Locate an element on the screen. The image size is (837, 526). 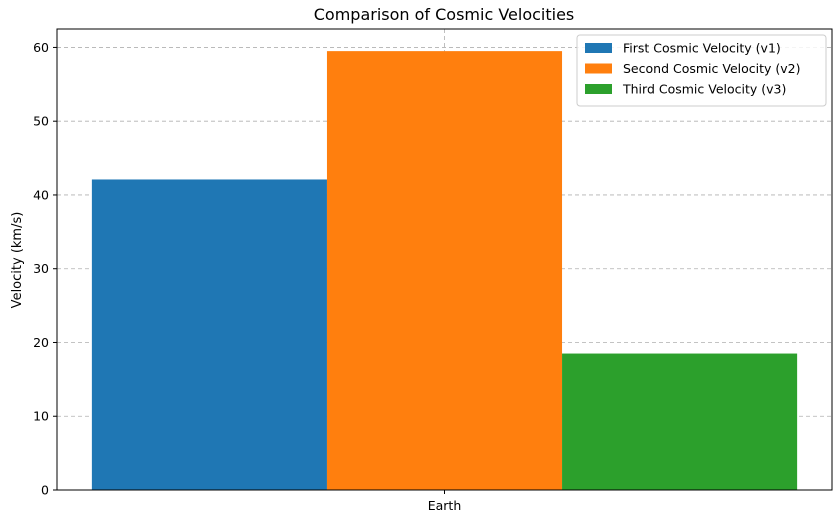
y-tick-label: 30 is located at coordinates (41, 268).